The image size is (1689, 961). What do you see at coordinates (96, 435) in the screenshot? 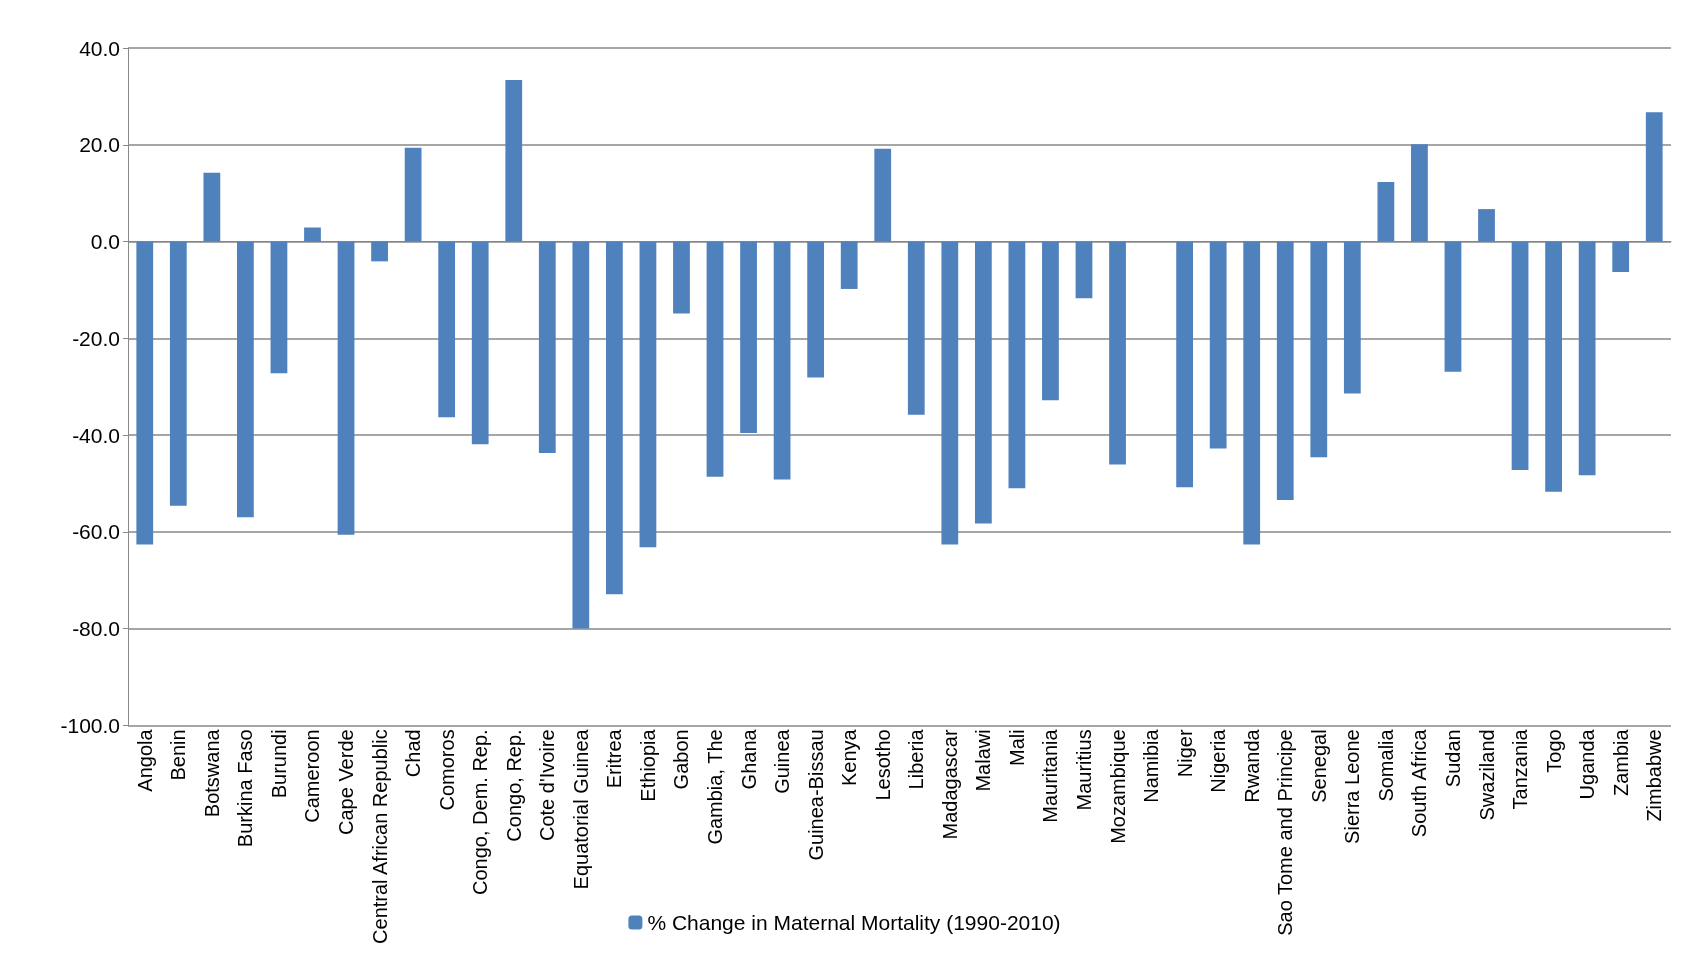
I see `y-tick-label: -40.0` at bounding box center [96, 435].